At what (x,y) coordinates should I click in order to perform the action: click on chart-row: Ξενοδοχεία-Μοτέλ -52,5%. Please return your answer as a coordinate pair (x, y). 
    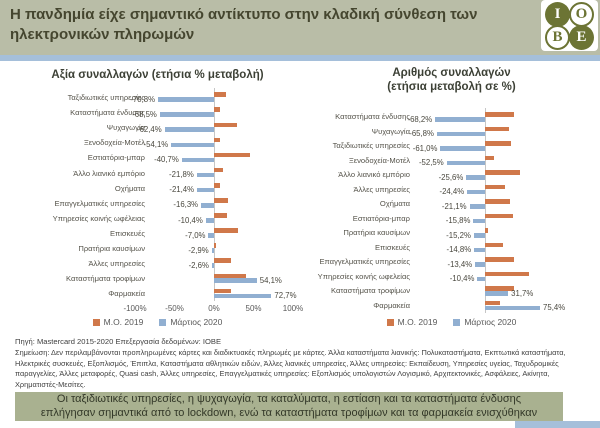
    Looking at the image, I should click on (451, 161).